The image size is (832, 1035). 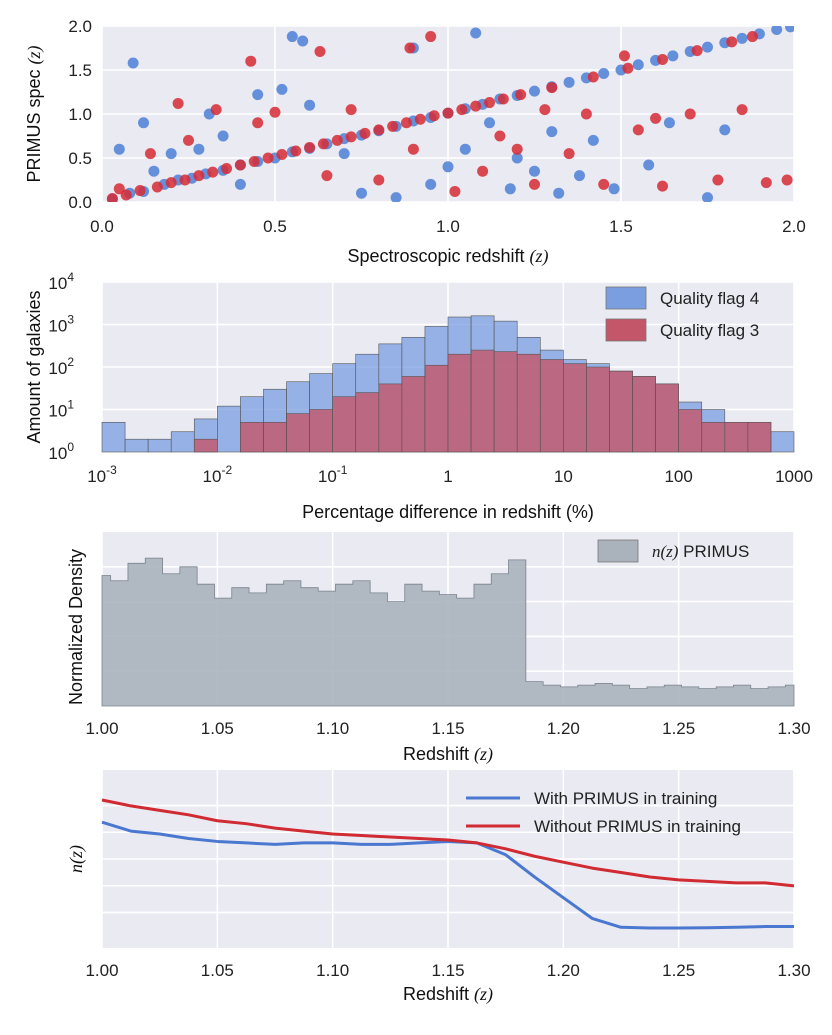 I want to click on density-legend-swatch, so click(x=618, y=551).